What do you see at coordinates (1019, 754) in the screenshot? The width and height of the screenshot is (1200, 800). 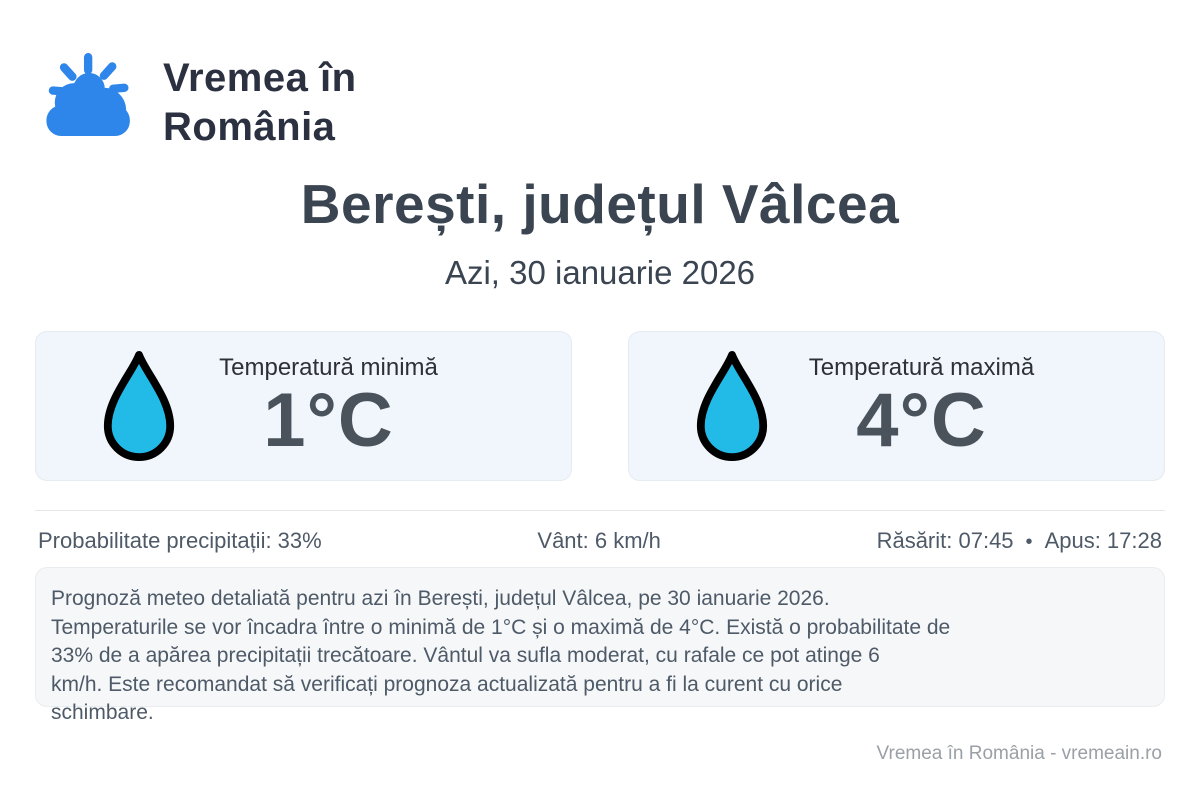 I see `footer-credit: Vremea în România - vremeain.ro` at bounding box center [1019, 754].